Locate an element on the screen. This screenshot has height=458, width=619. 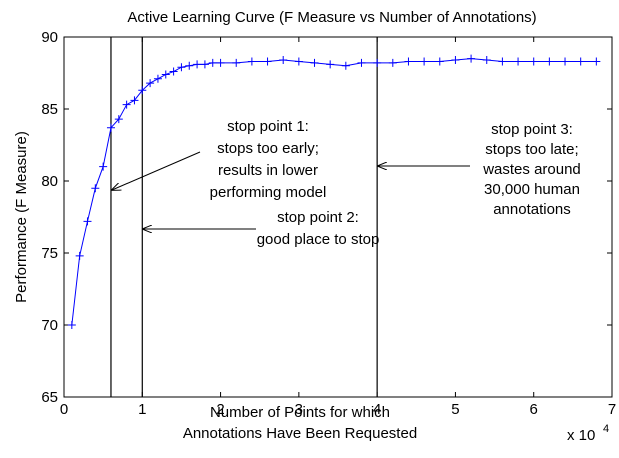
y-tick-label: 90 is located at coordinates (49, 37).